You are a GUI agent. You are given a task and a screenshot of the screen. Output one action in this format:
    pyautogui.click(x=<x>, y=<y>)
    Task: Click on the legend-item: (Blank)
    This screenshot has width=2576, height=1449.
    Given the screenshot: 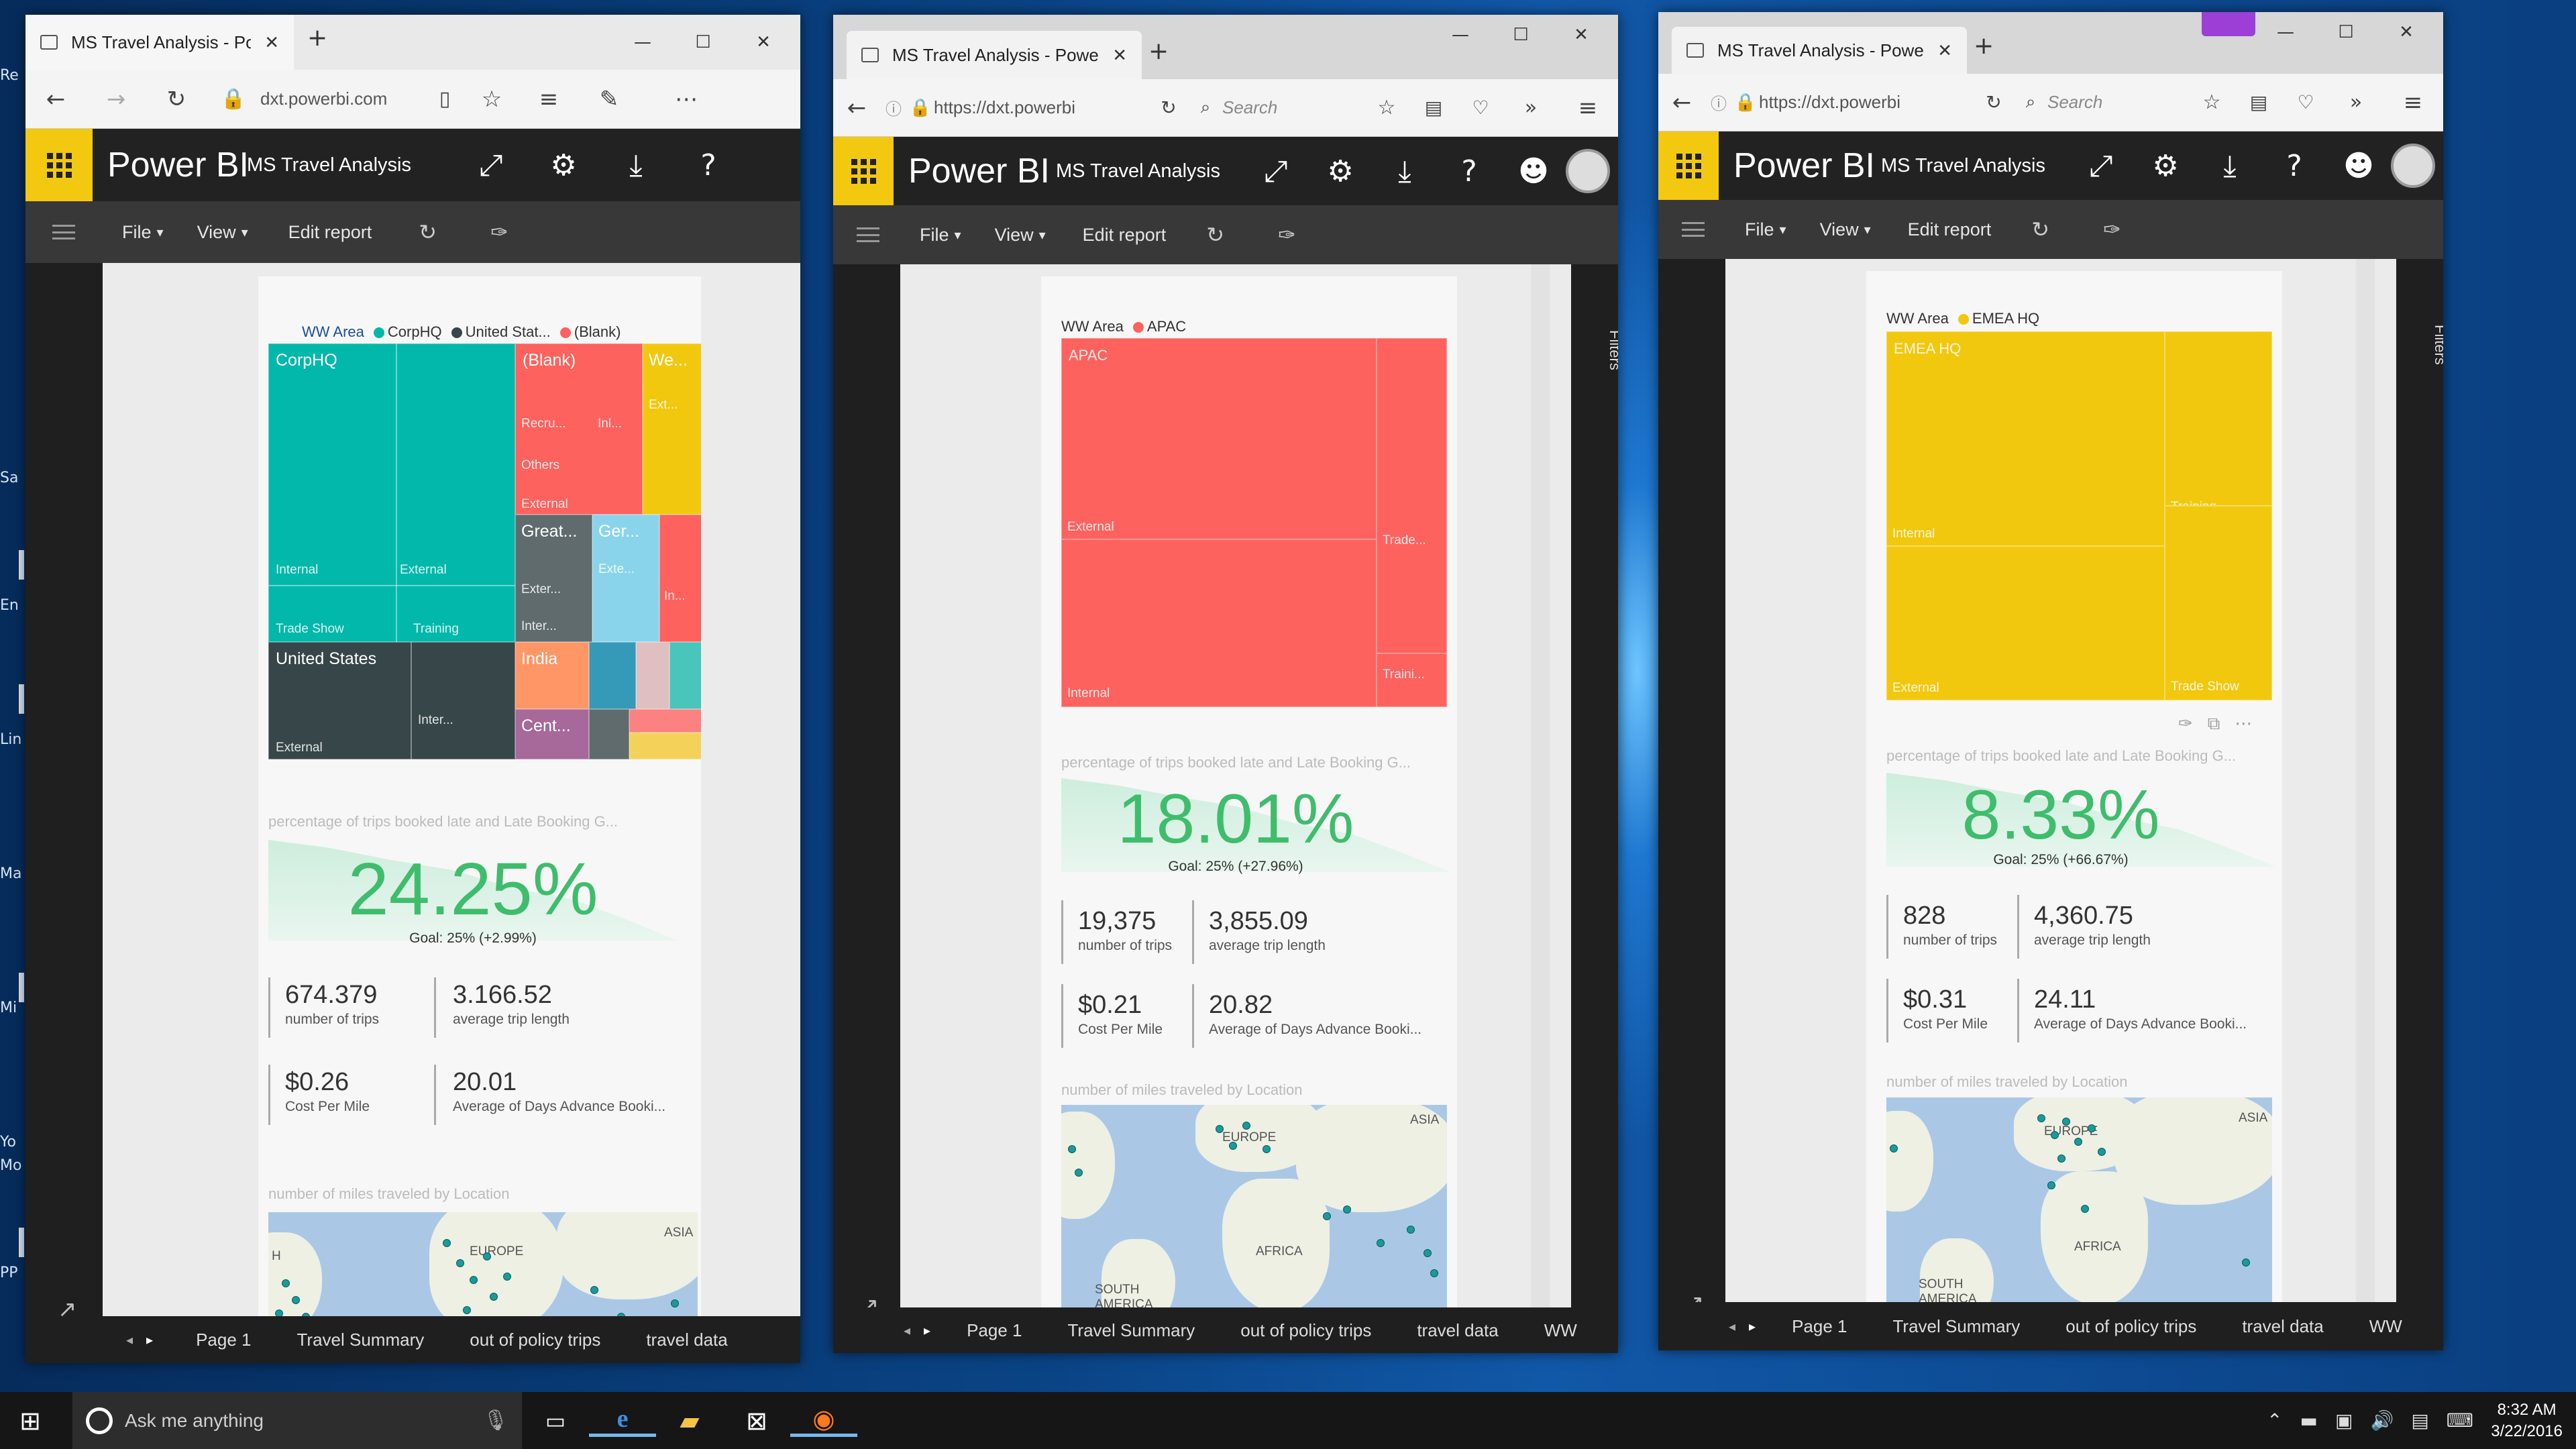 What is the action you would take?
    pyautogui.click(x=590, y=332)
    